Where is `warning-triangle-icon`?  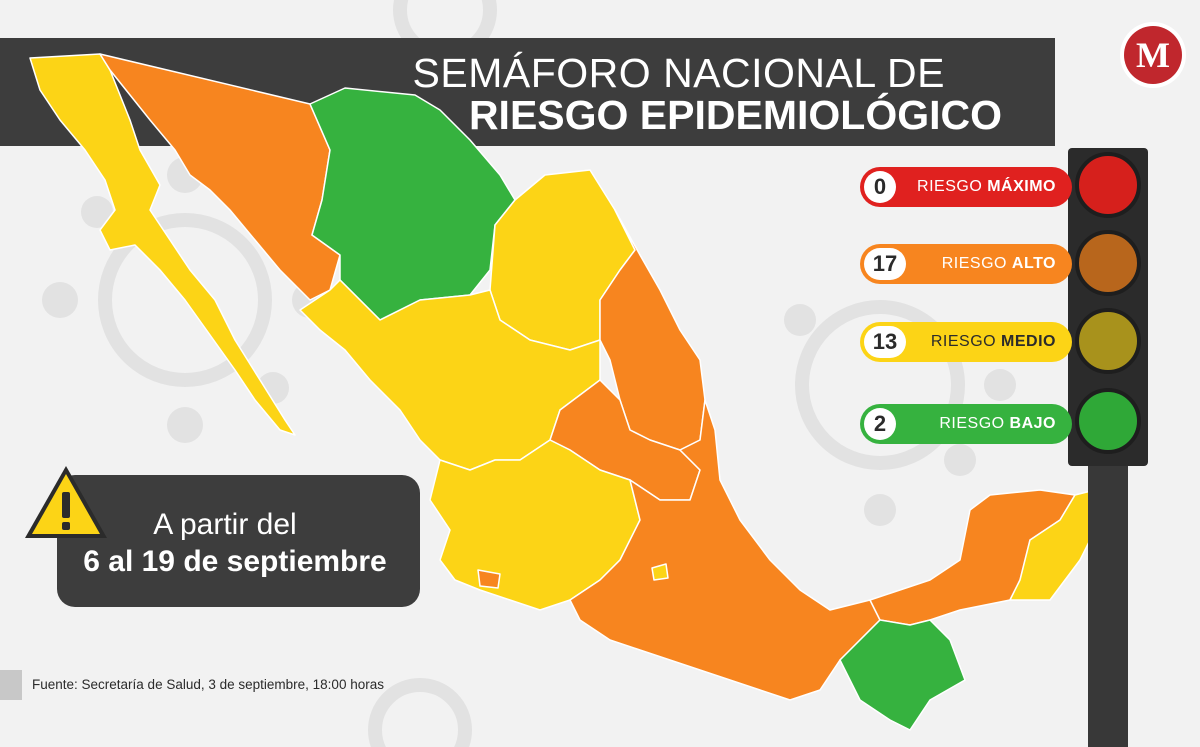
warning-triangle-icon is located at coordinates (66, 502).